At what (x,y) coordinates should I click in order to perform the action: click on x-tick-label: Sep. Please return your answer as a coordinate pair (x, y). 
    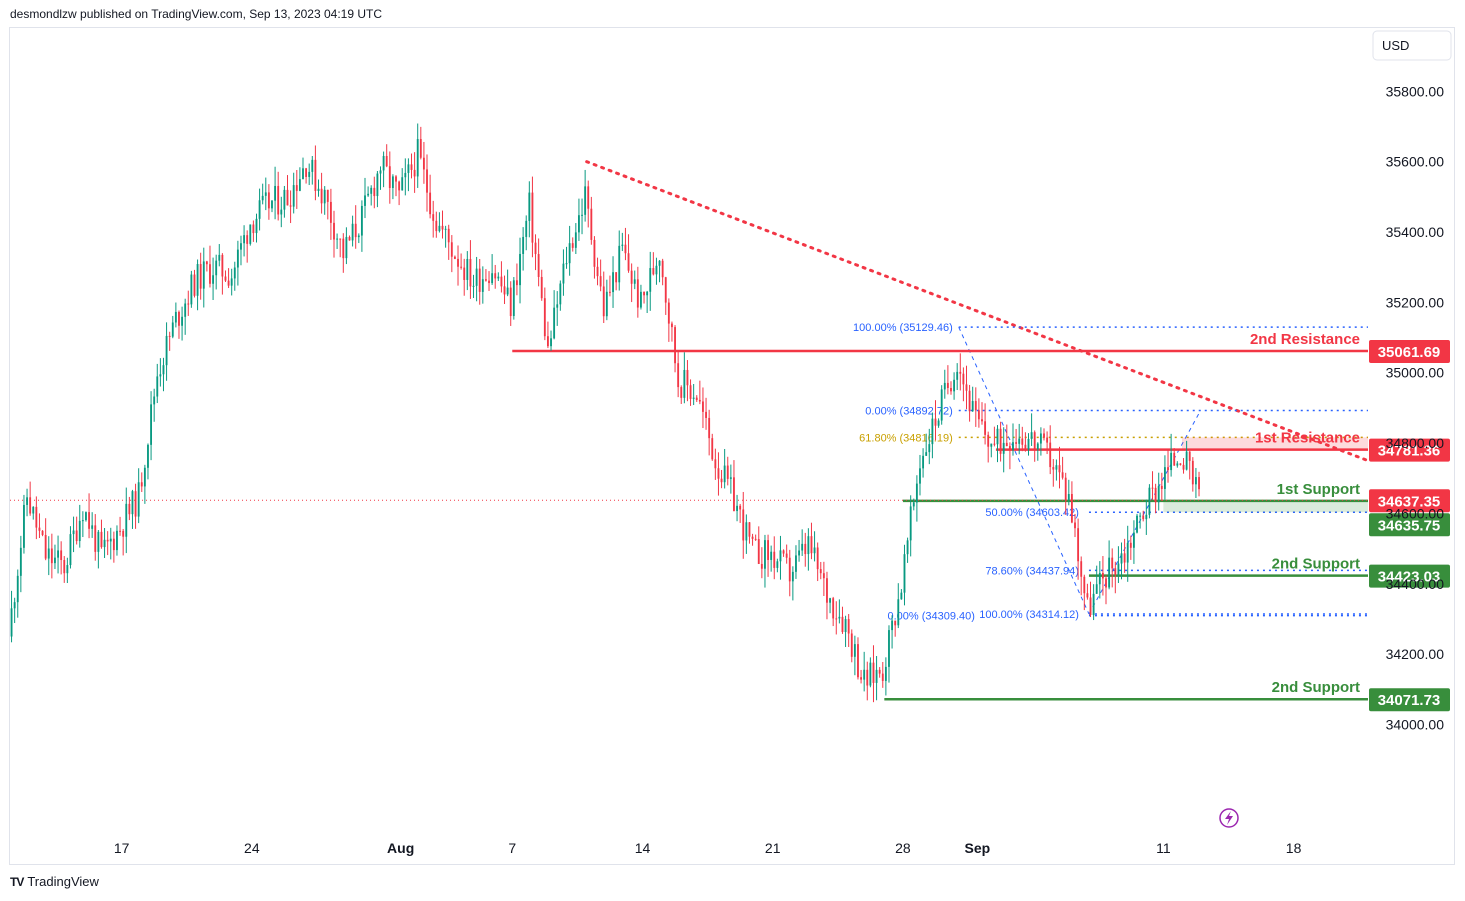
    Looking at the image, I should click on (977, 848).